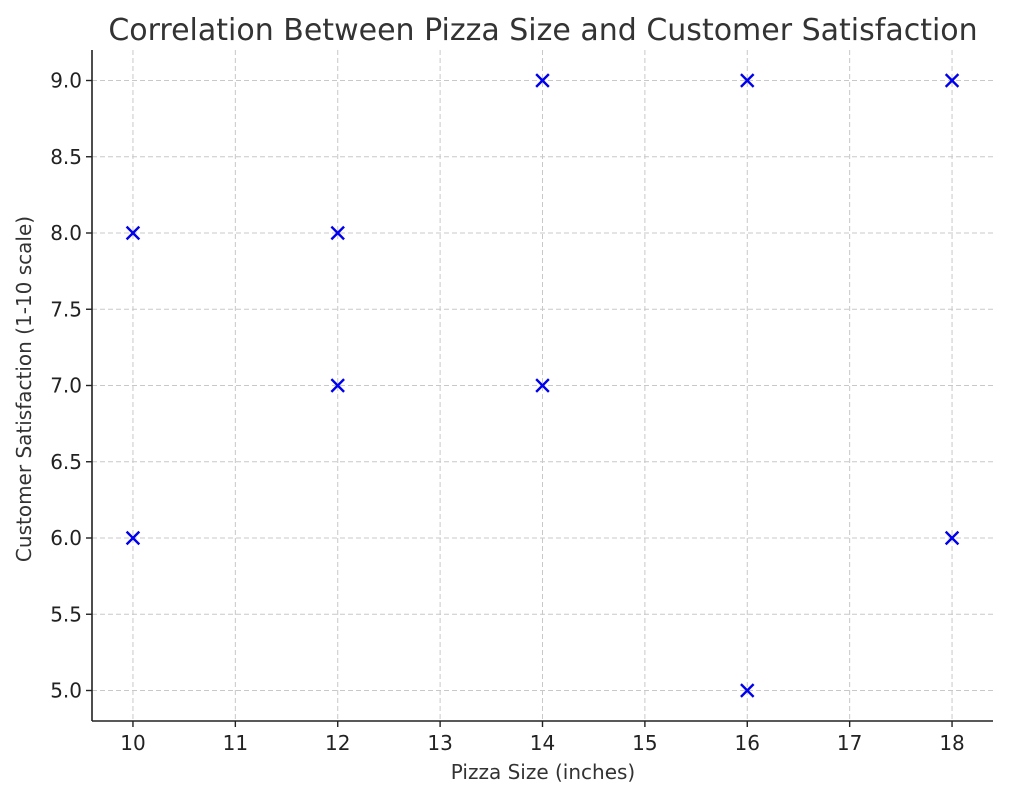  I want to click on y-axis-ticks: 5.0 5.5 6.0 6.5 7.0 7.5 8.0 8.5 9.0, so click(71, 386).